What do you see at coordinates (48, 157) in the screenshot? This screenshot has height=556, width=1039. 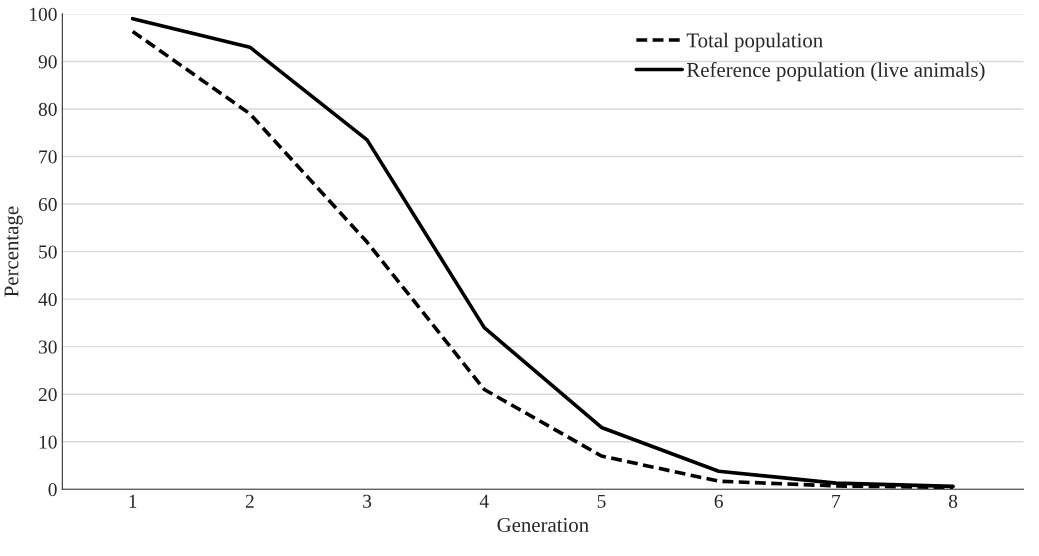 I see `y-tick-label: 70` at bounding box center [48, 157].